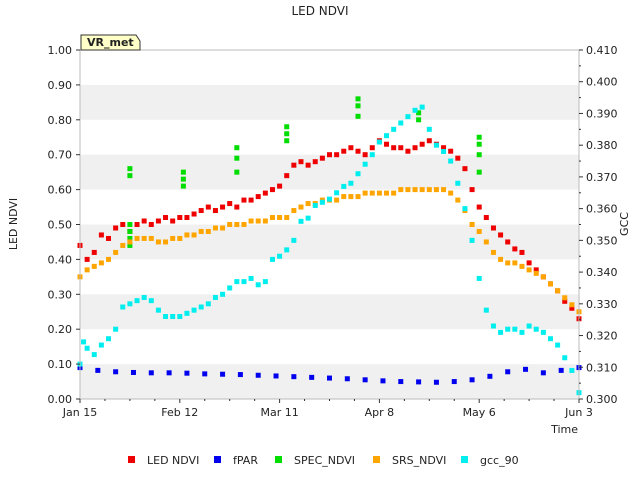 The width and height of the screenshot is (640, 480). I want to click on y-left-tick-label: 0.70, so click(60, 155).